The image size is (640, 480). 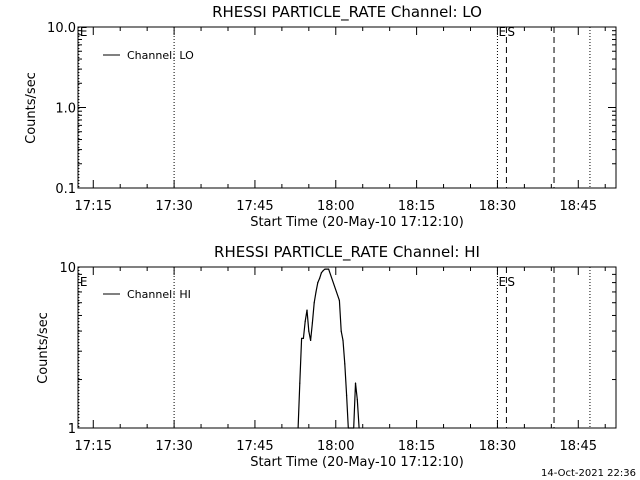 What do you see at coordinates (67, 268) in the screenshot?
I see `y-tick-label: 10` at bounding box center [67, 268].